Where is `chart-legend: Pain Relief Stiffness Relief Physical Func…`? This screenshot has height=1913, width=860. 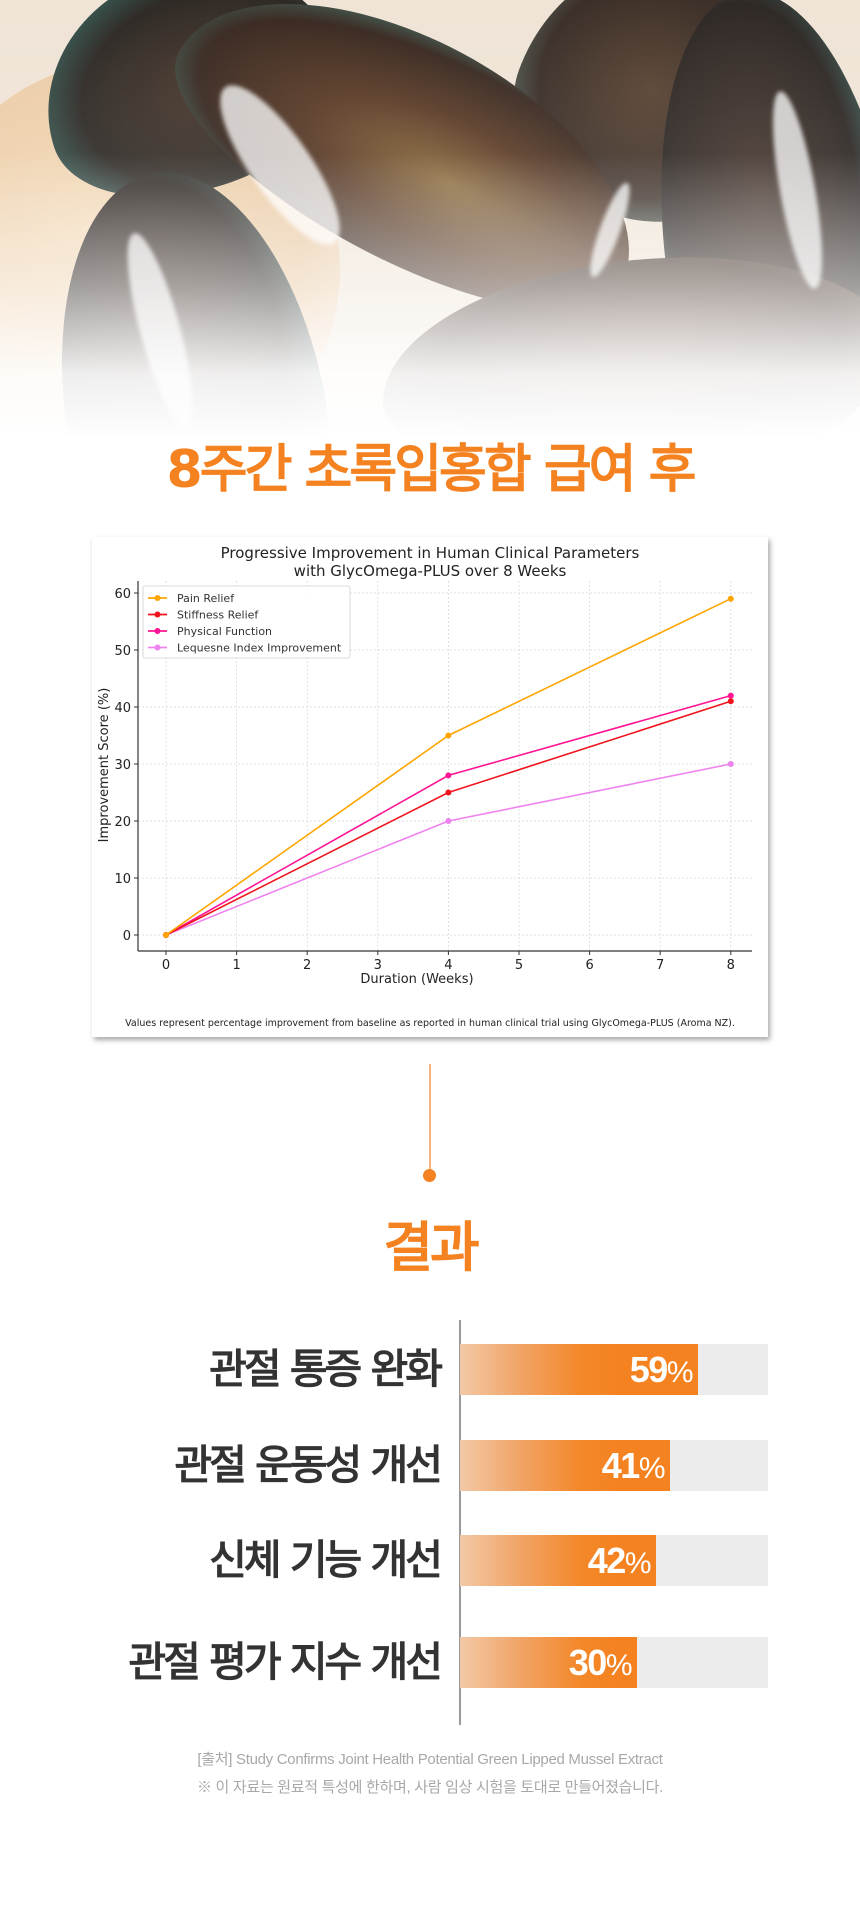
chart-legend: Pain Relief Stiffness Relief Physical Func… is located at coordinates (246, 622).